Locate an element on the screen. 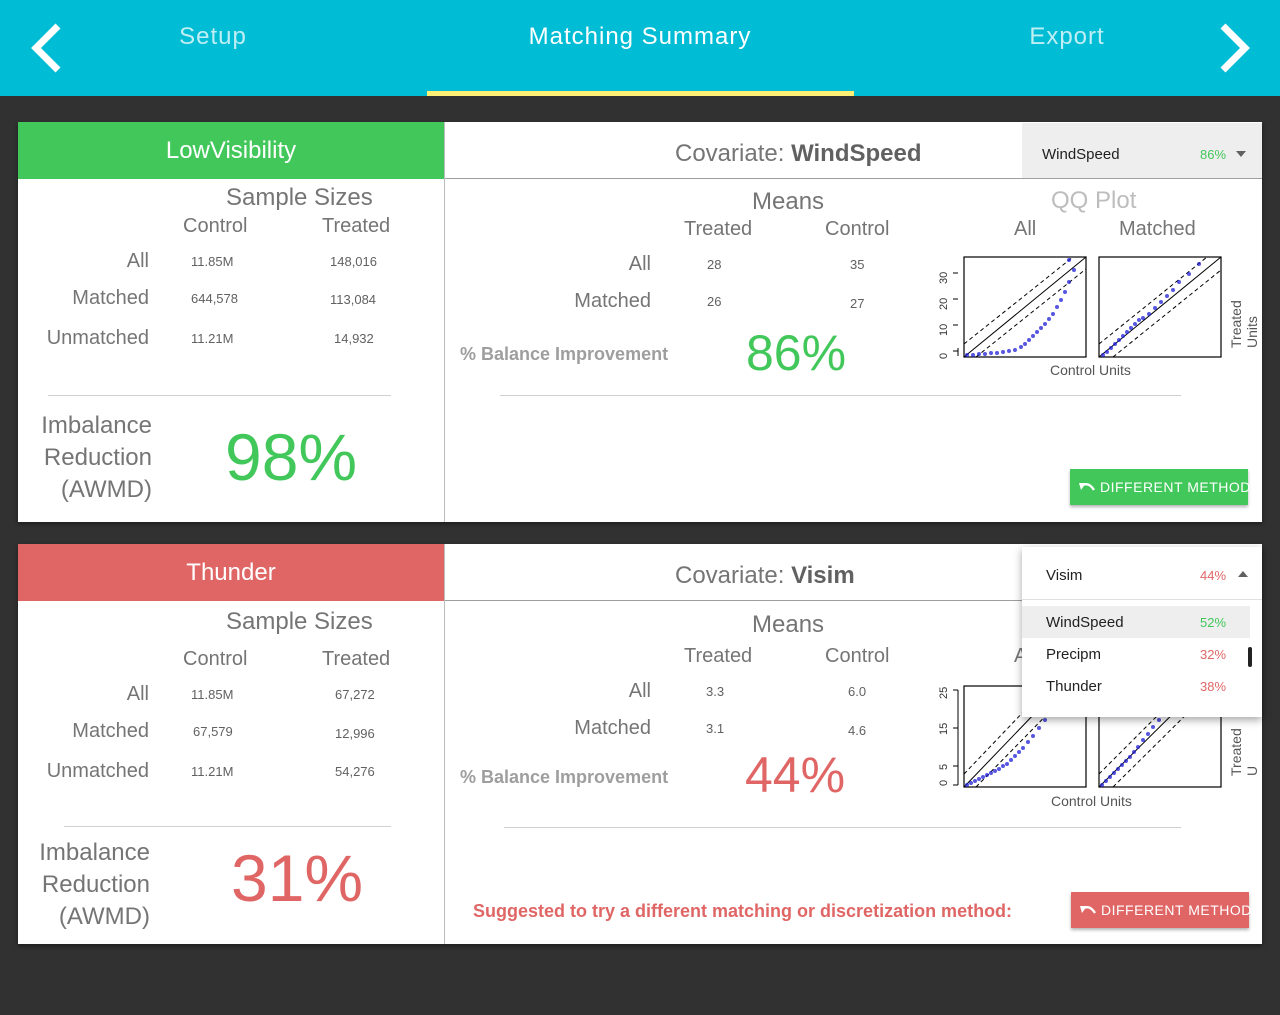  qq-plot-title: QQ Plot is located at coordinates (1094, 200).